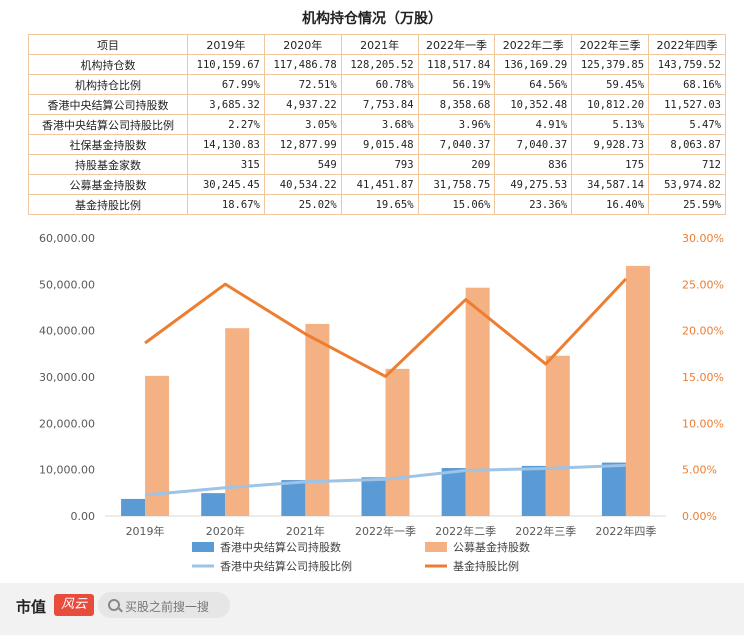  Describe the element at coordinates (164, 605) in the screenshot. I see `search-box: 买股之前搜一搜` at that location.